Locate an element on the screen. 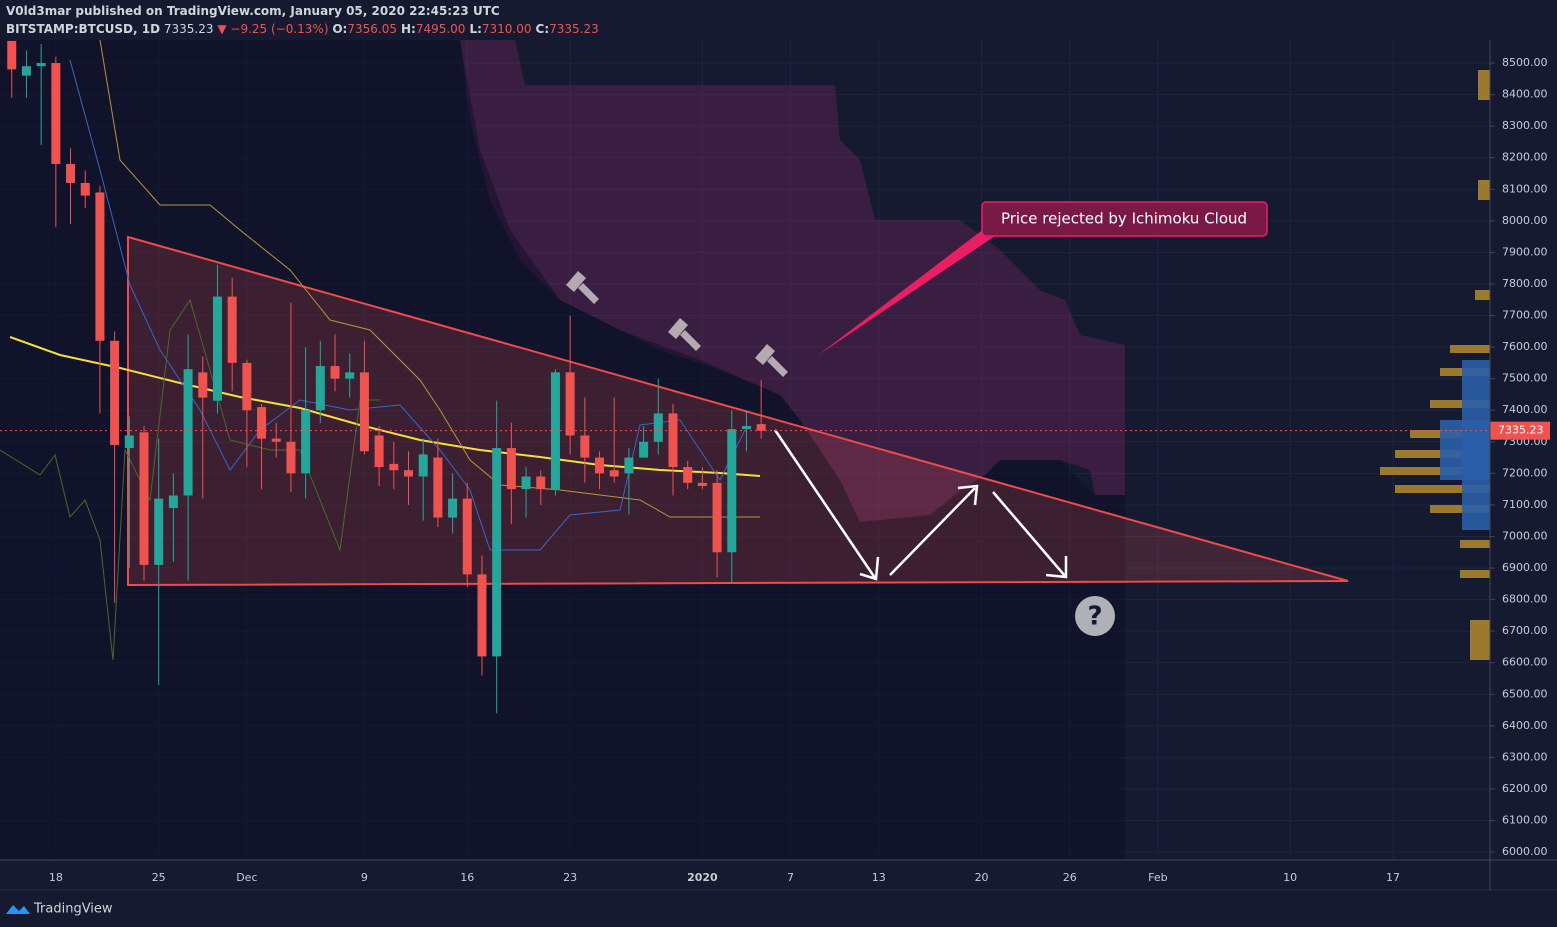  last-price-box is located at coordinates (1520, 430).